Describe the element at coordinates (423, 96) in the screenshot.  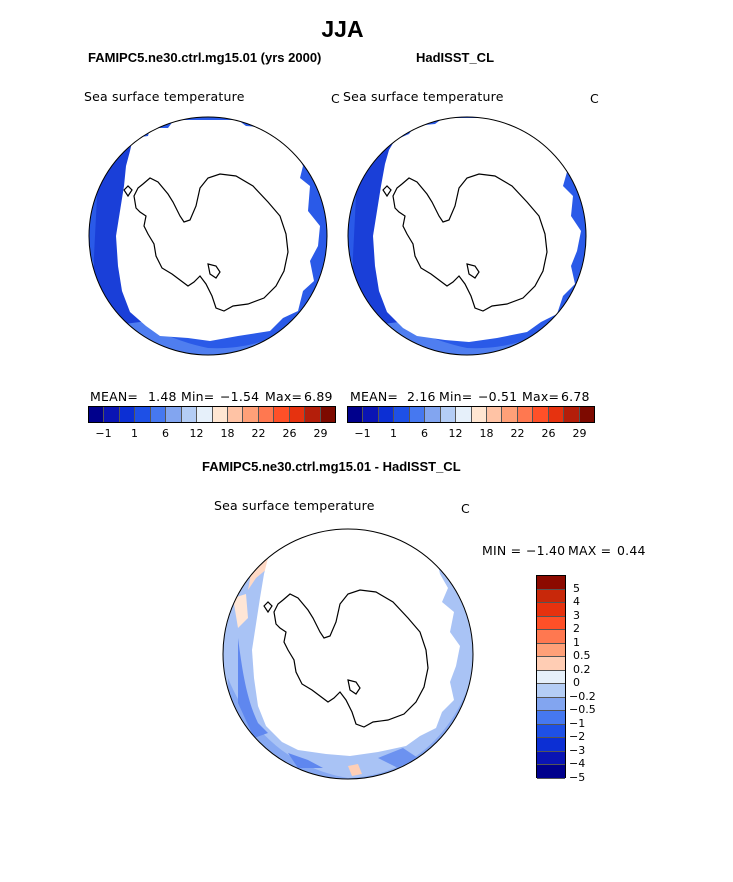
I see `panel2-variable-label: Sea surface temperature` at that location.